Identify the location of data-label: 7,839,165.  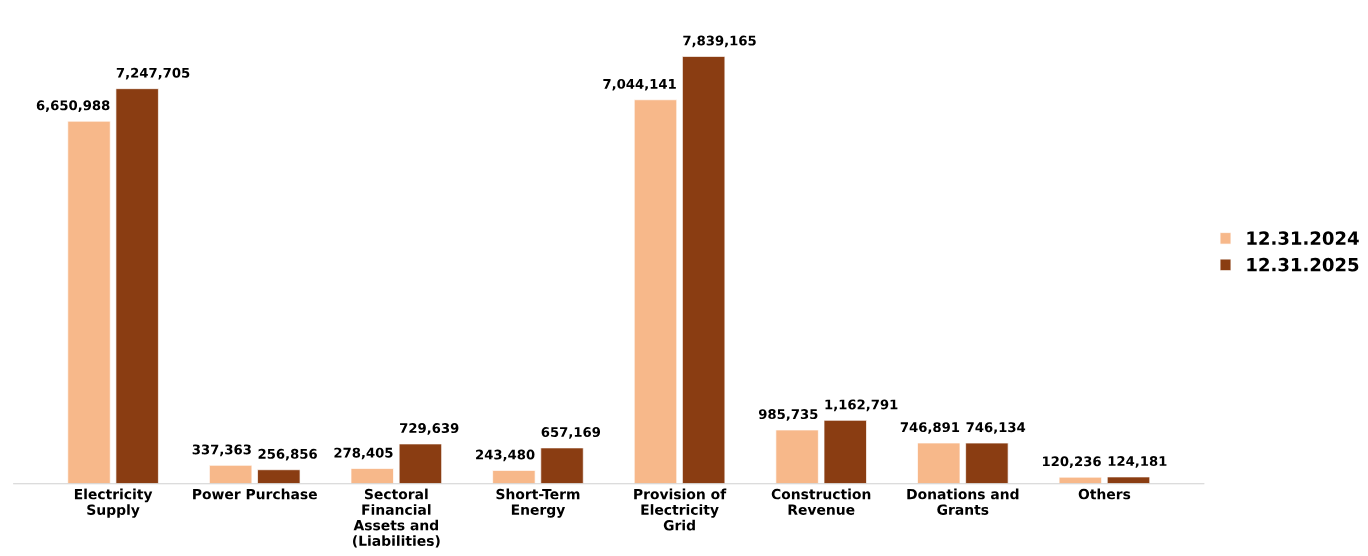
(719, 41).